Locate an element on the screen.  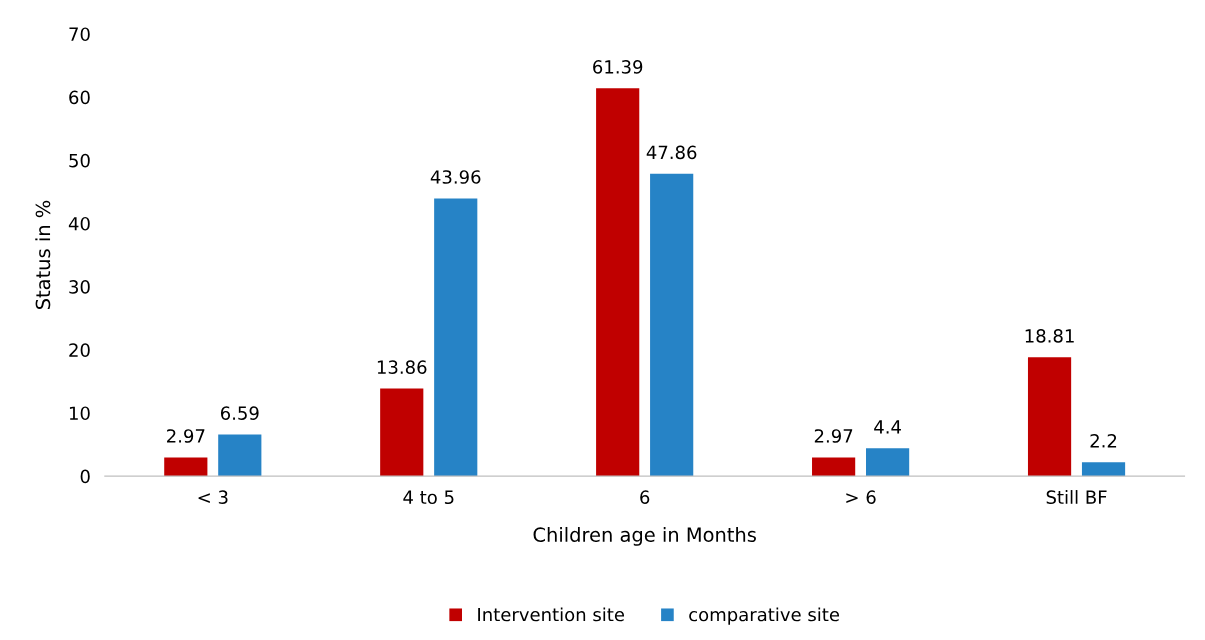
data-label: 2.2 is located at coordinates (1103, 440).